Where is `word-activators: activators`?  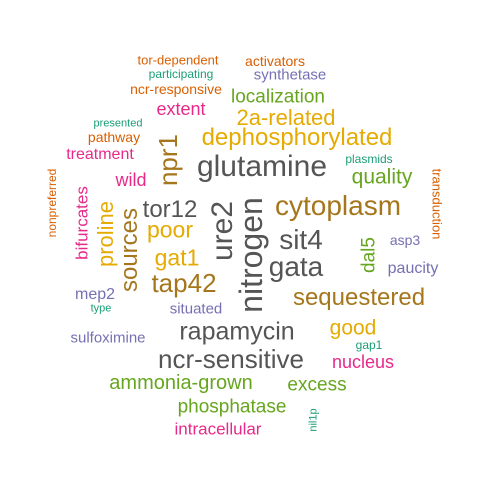 word-activators: activators is located at coordinates (275, 61).